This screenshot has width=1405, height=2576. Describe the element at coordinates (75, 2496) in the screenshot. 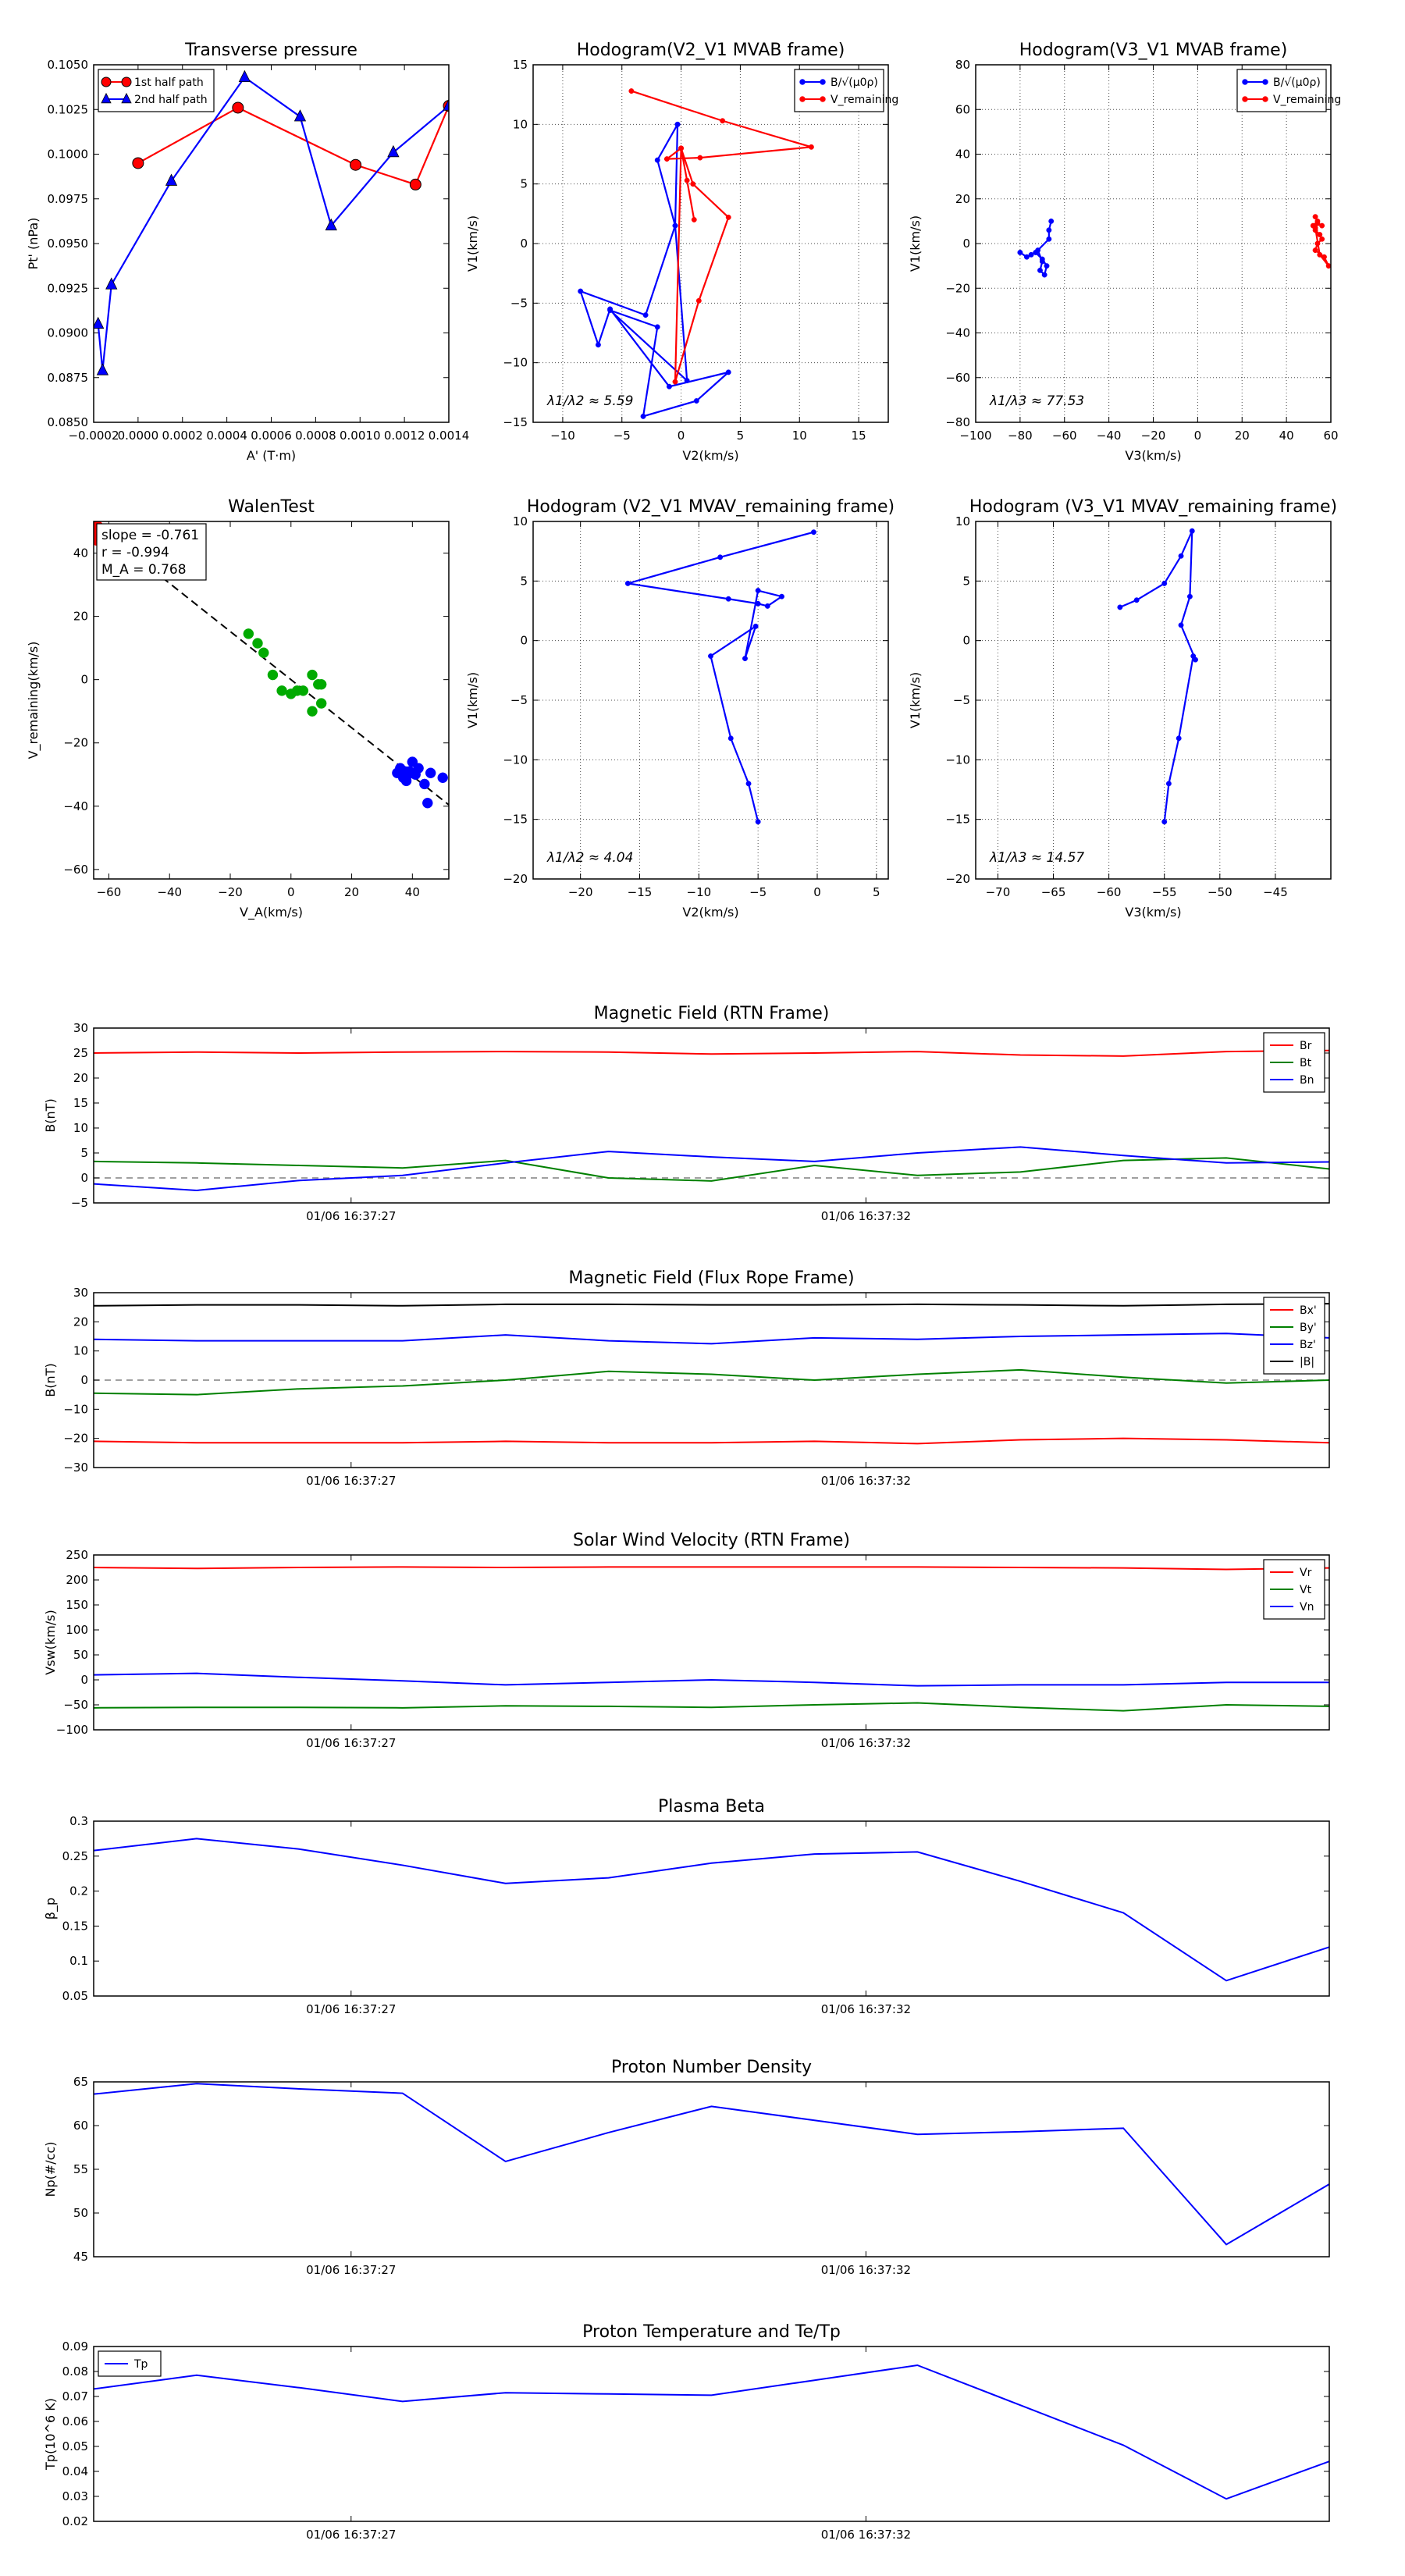

I see `y-tick-label: 0.03` at that location.